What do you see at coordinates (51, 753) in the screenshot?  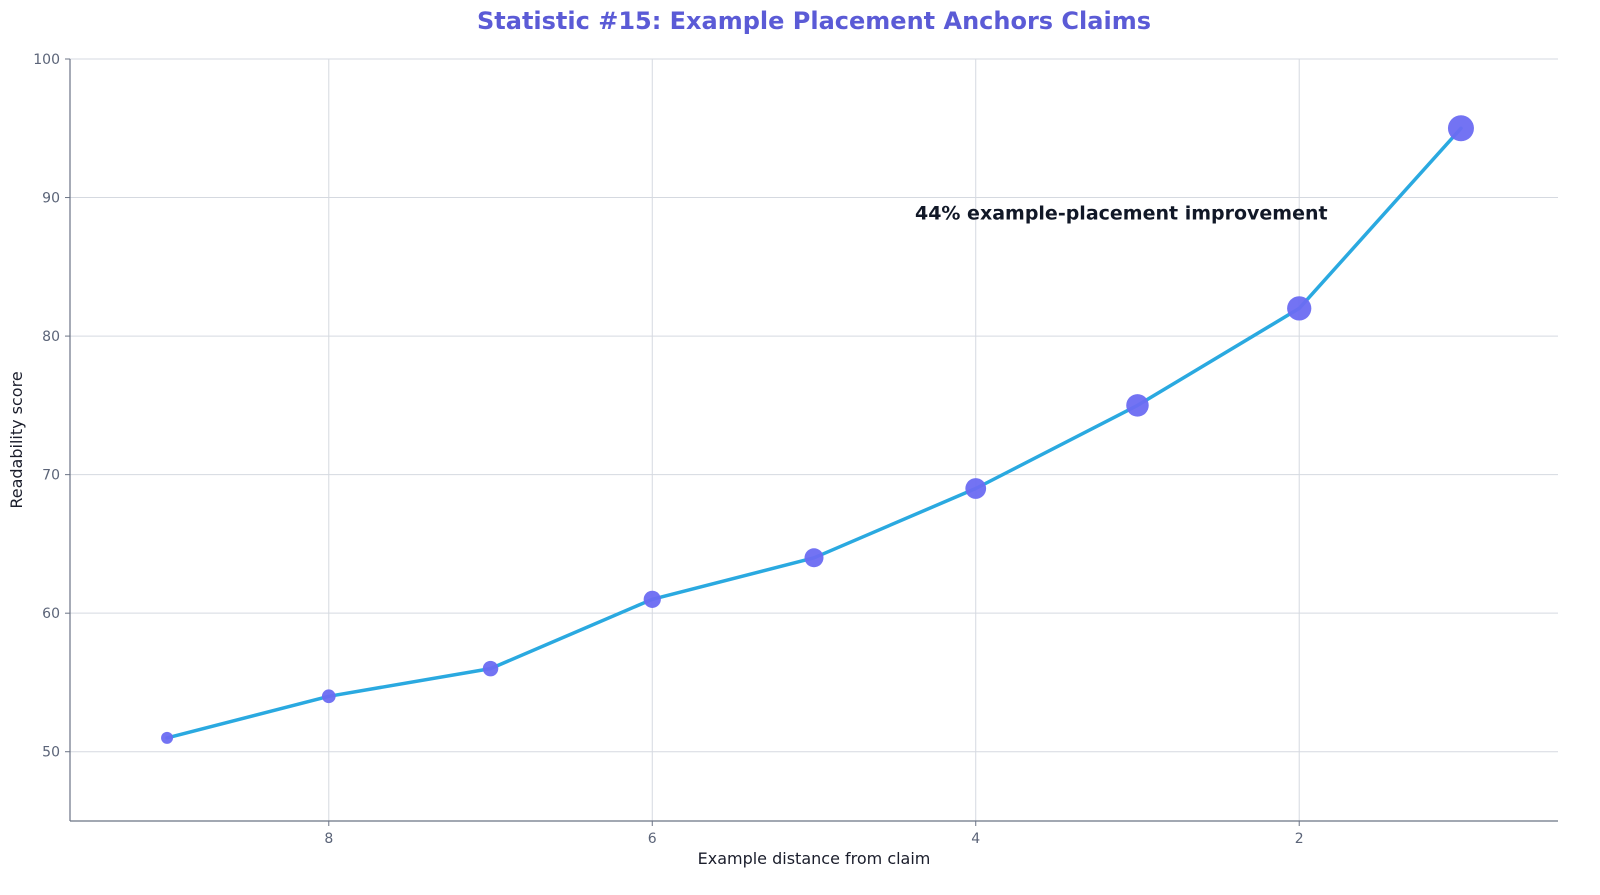 I see `y-tick-label: 50` at bounding box center [51, 753].